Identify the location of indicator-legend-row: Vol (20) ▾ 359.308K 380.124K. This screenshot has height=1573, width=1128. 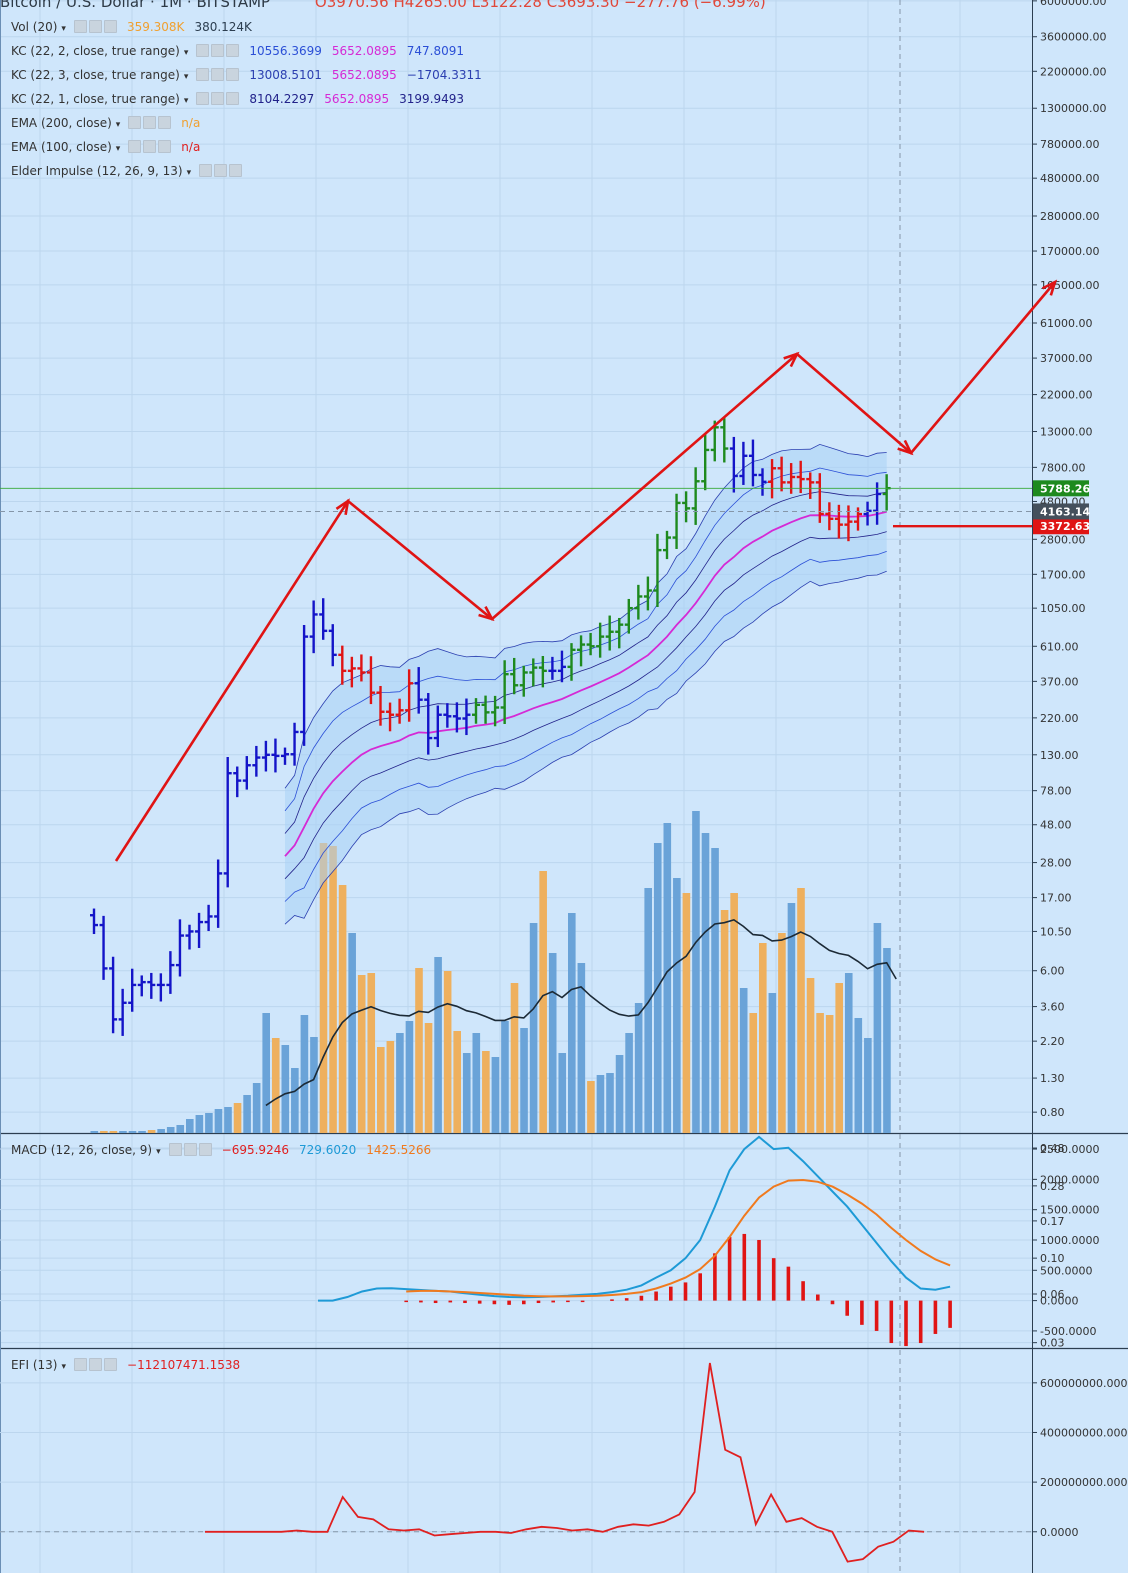
(136, 28).